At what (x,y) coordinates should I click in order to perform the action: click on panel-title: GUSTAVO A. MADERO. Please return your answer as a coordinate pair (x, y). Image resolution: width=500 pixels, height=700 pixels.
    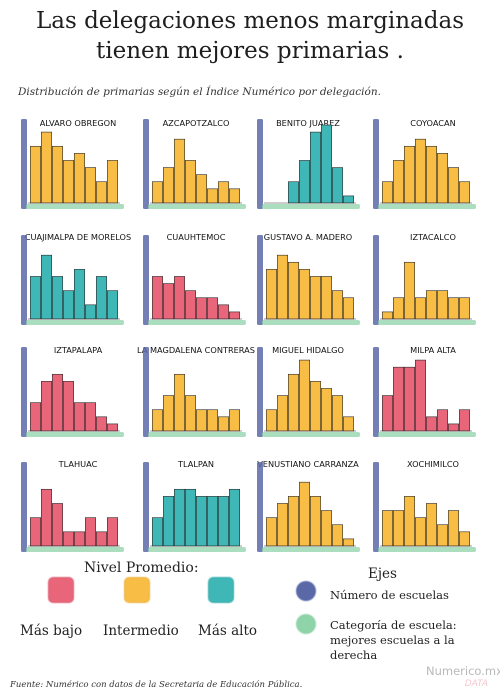
    Looking at the image, I should click on (308, 237).